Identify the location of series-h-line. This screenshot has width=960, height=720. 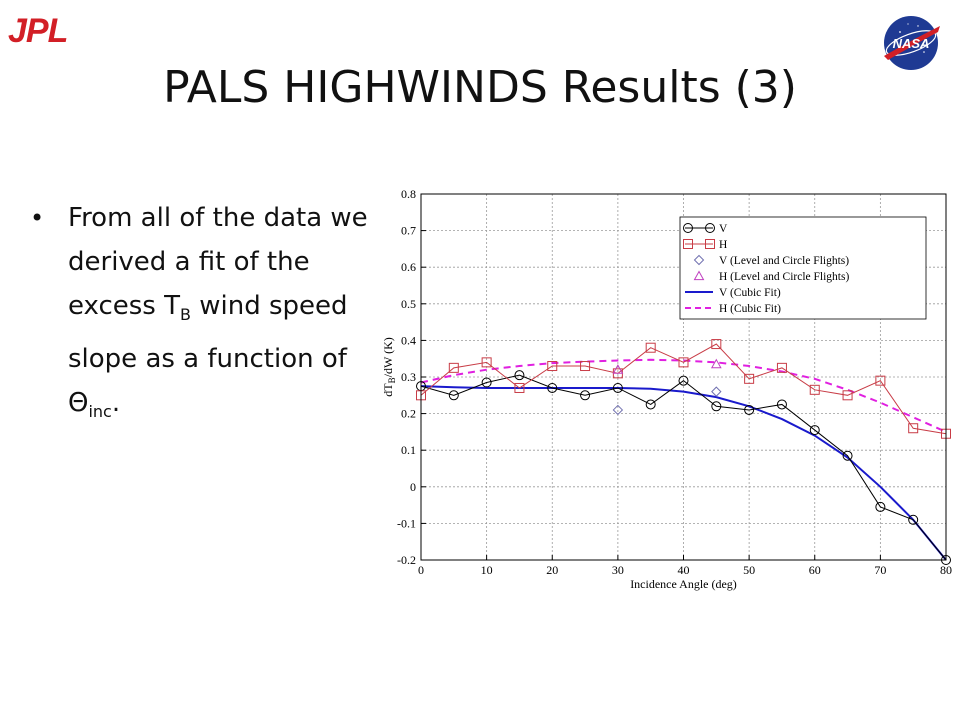
(683, 389).